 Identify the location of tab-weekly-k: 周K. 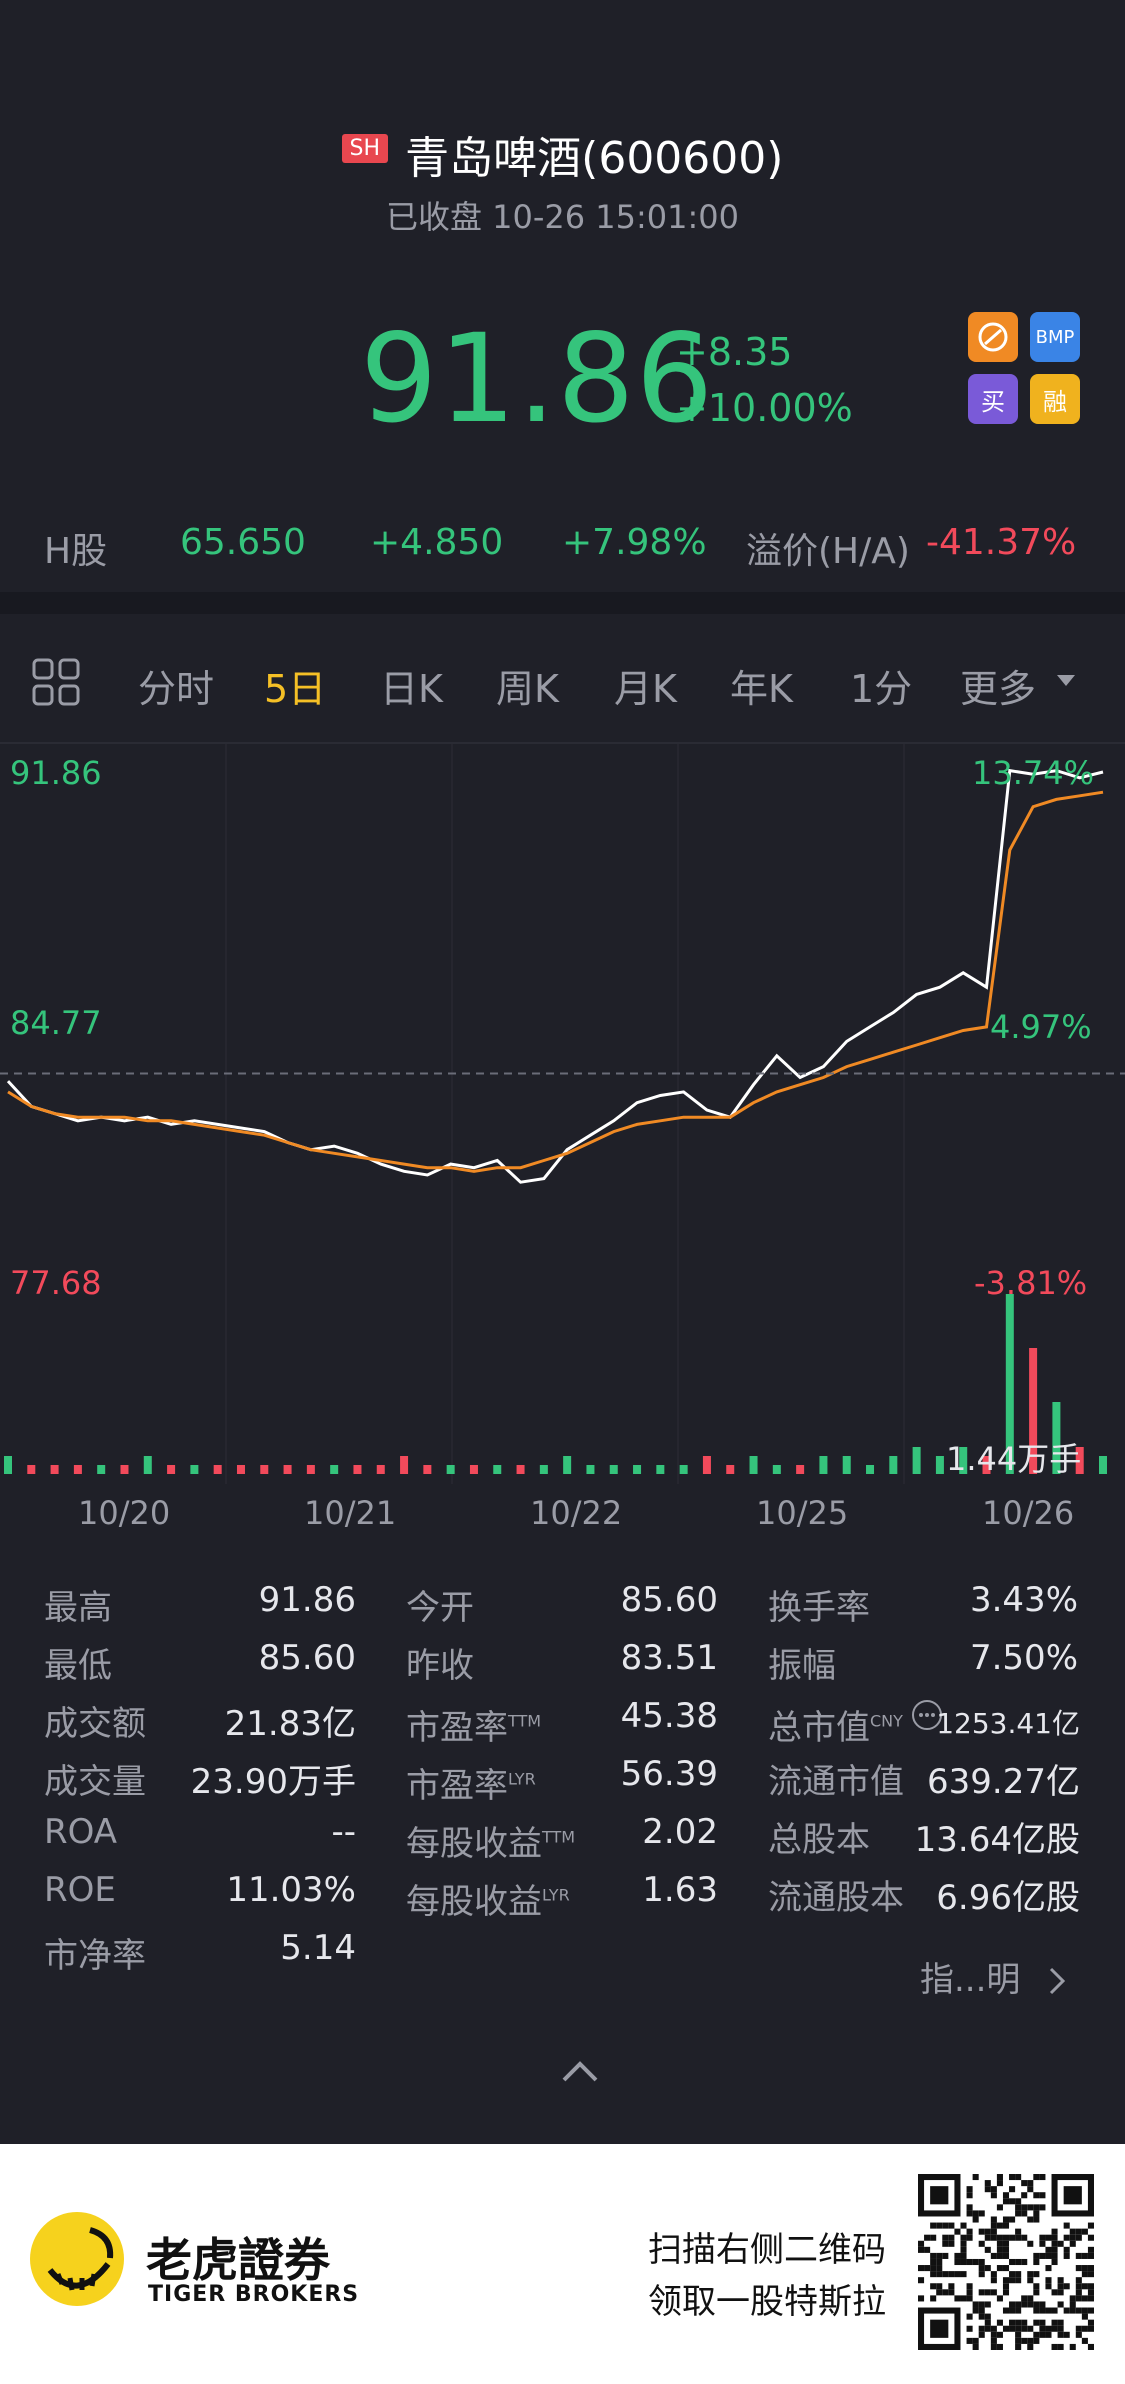
(527, 689).